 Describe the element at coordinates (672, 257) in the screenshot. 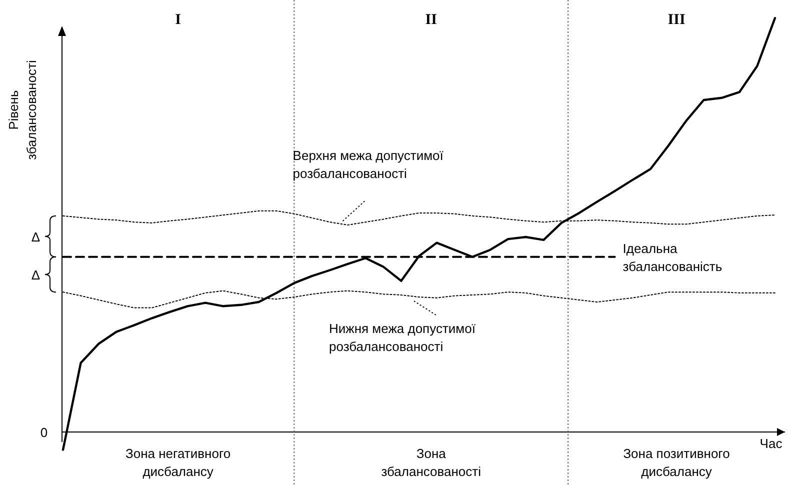

I see `series-label: Ідеальна збалансованість` at that location.